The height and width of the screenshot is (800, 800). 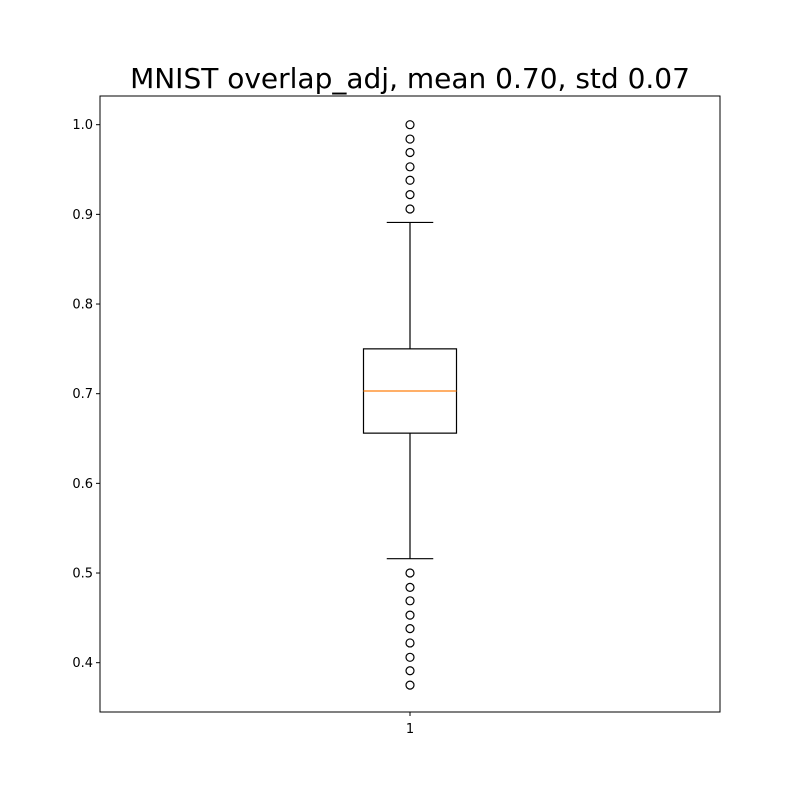 I want to click on y-axis: 0.4 0.5 0.6 0.7 0.8 0.9 1.0, so click(x=86, y=394).